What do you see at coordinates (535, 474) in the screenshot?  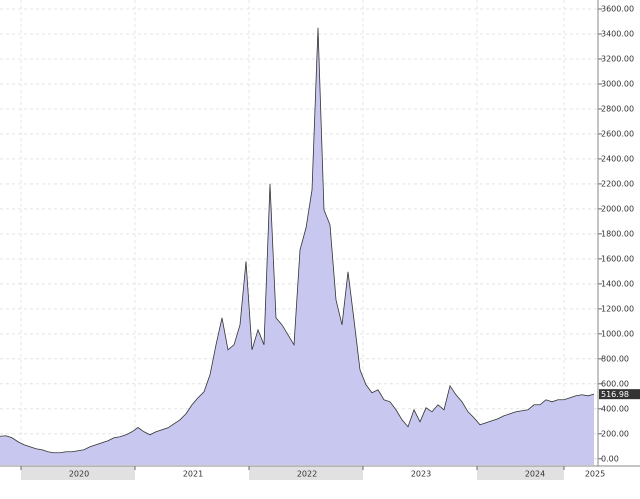 I see `x-tick-label: 2024` at bounding box center [535, 474].